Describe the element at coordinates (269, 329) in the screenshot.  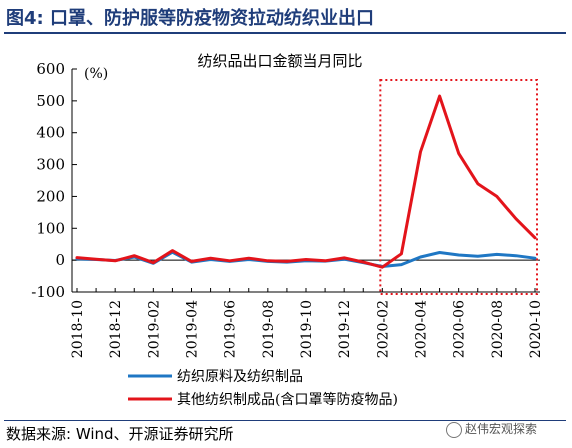
I see `x-tick-label: 2019-08` at that location.